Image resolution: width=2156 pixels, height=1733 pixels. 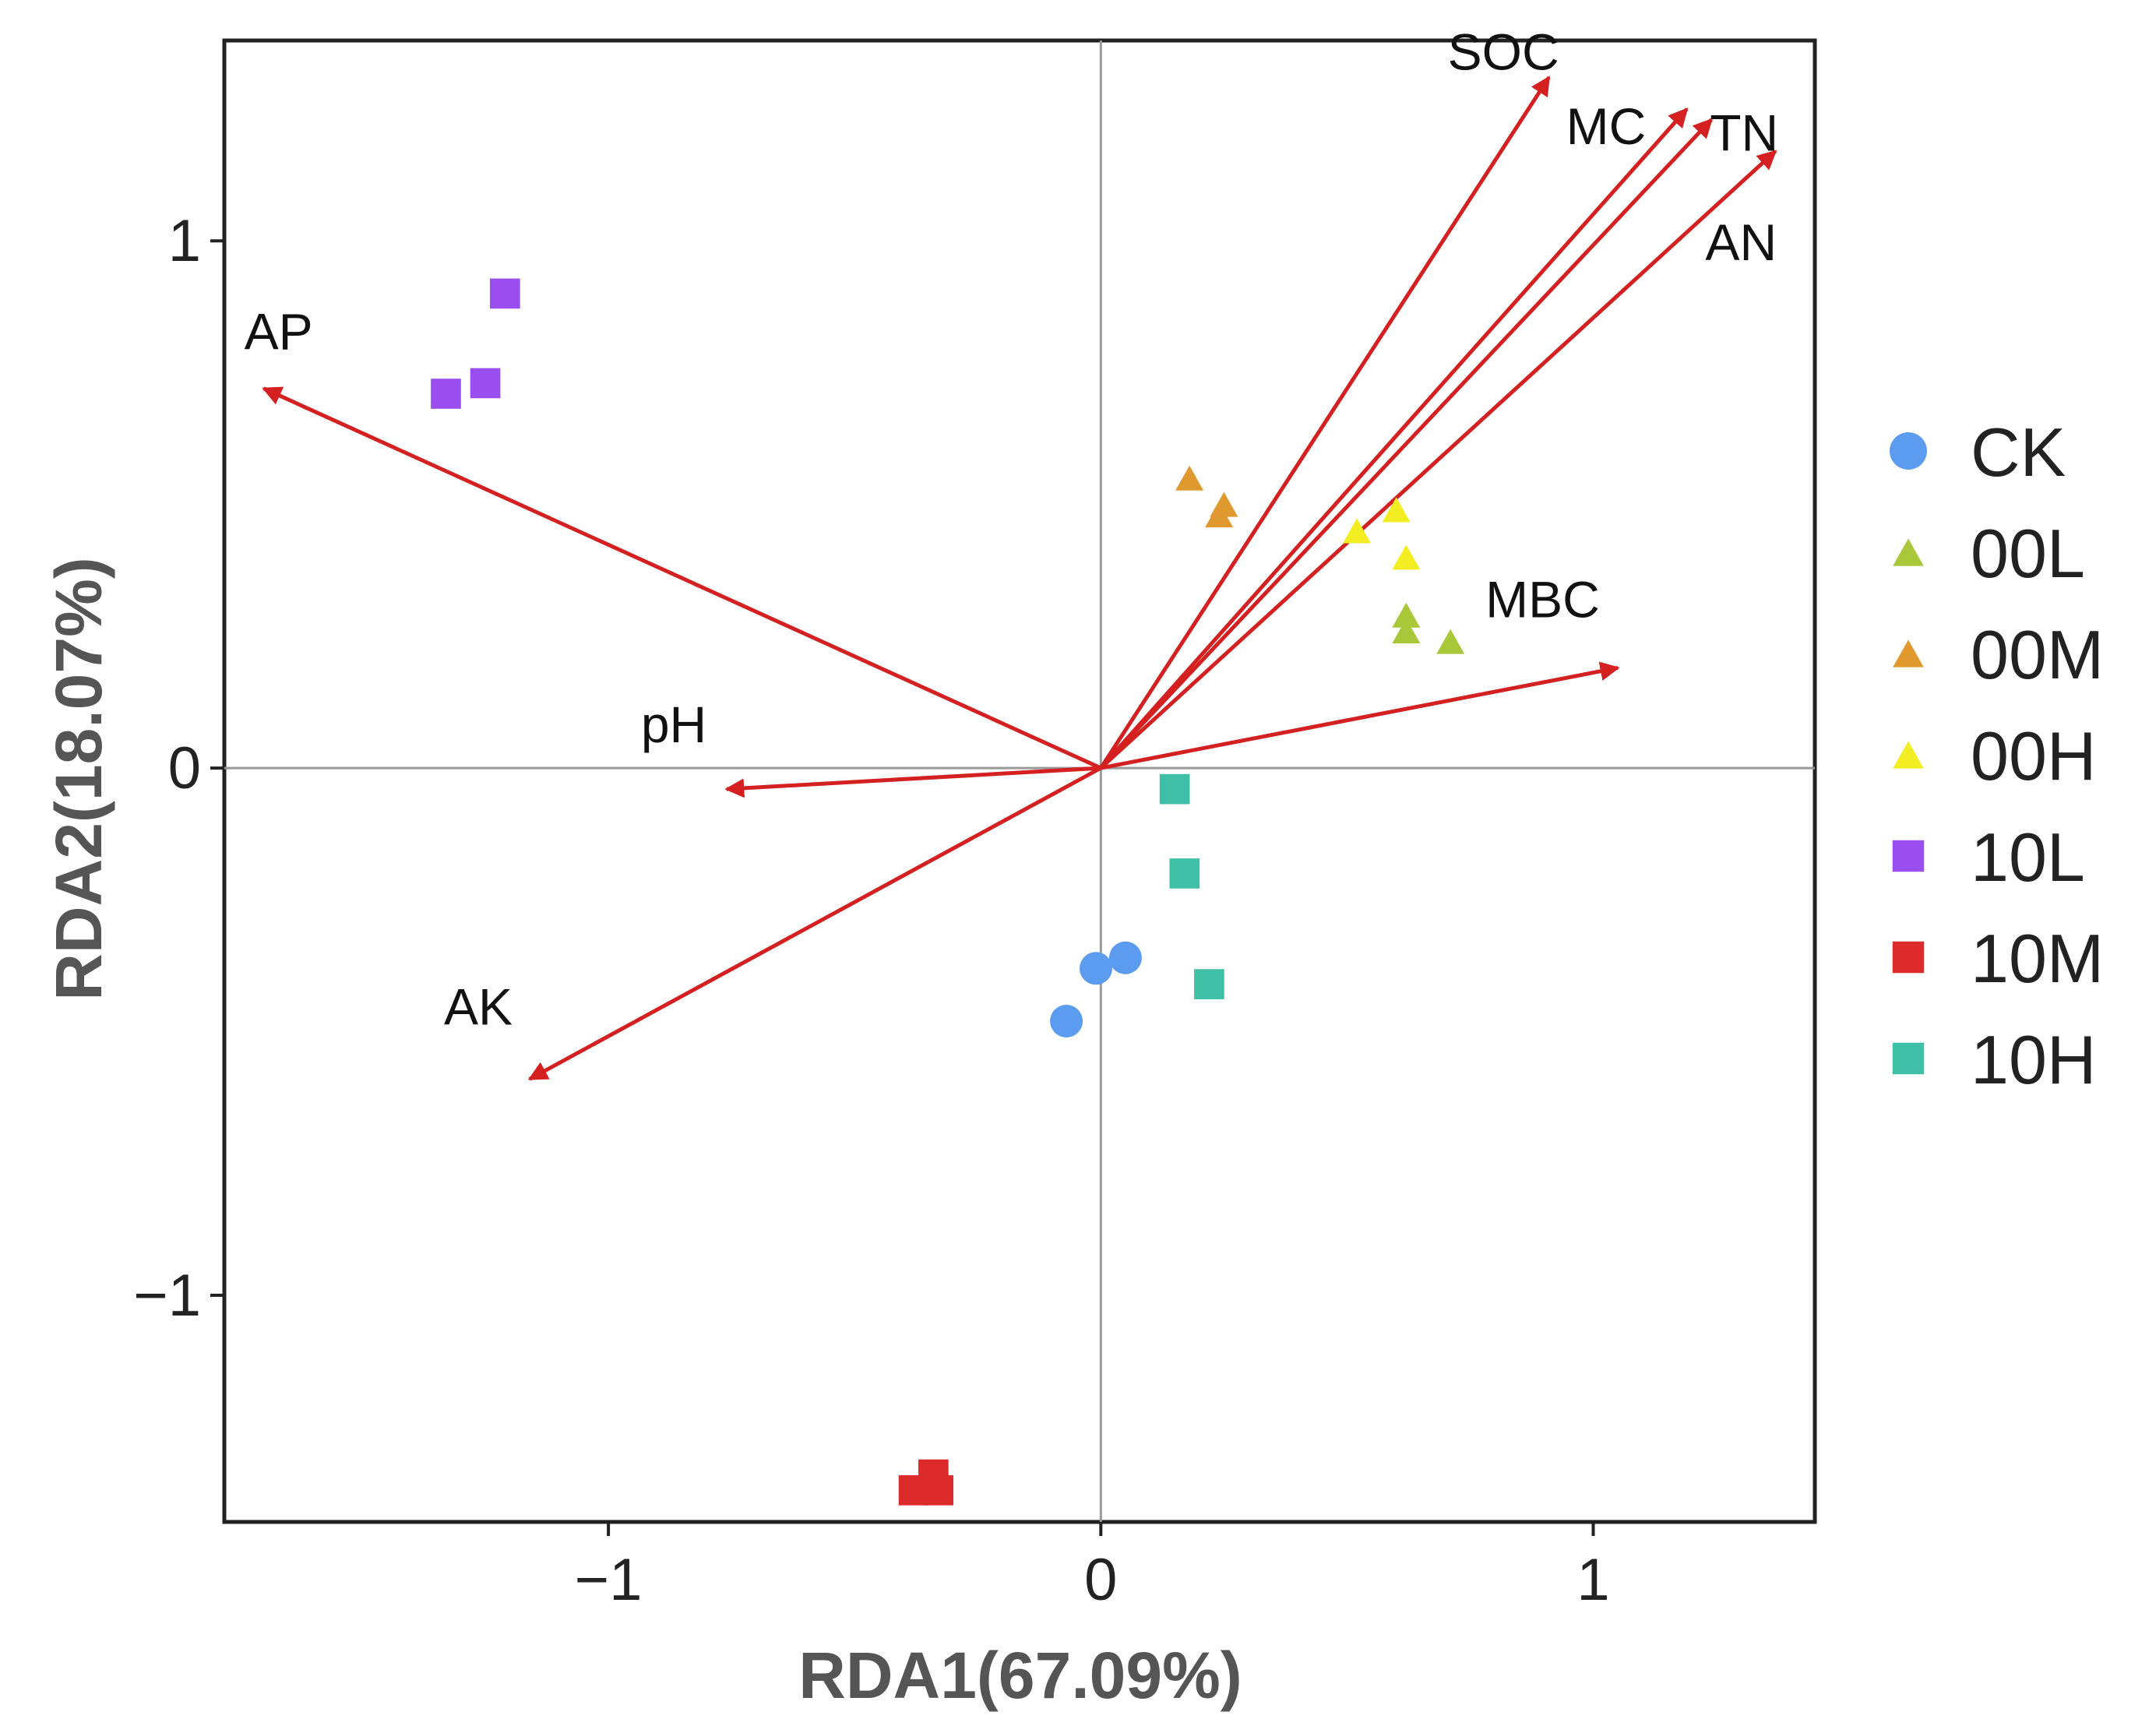 What do you see at coordinates (2037, 654) in the screenshot?
I see `legend-label-00m: 00M` at bounding box center [2037, 654].